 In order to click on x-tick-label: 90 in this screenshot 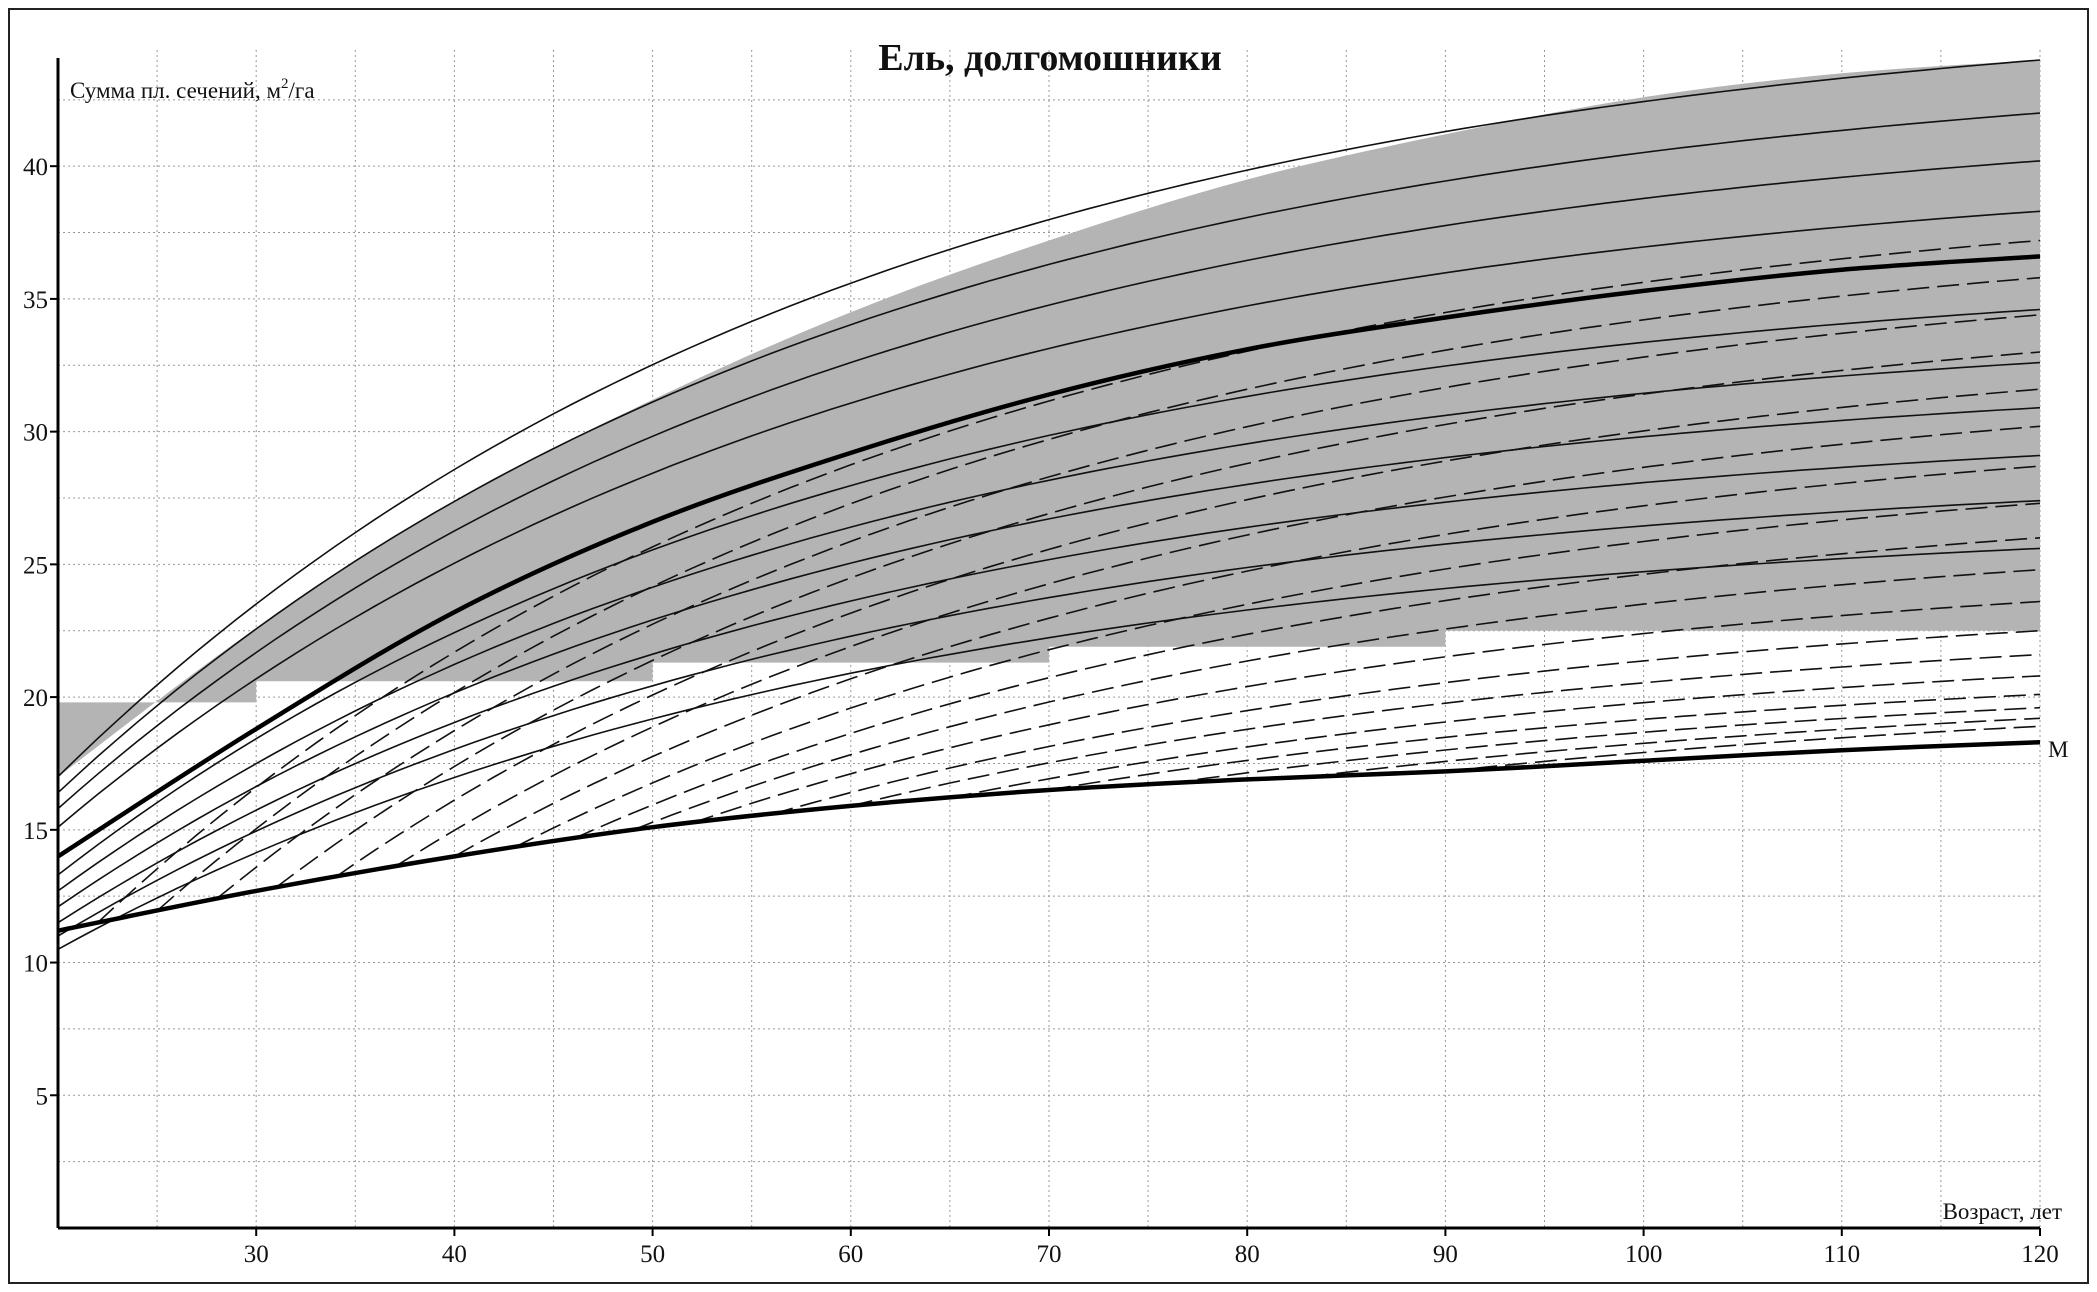, I will do `click(1445, 1254)`.